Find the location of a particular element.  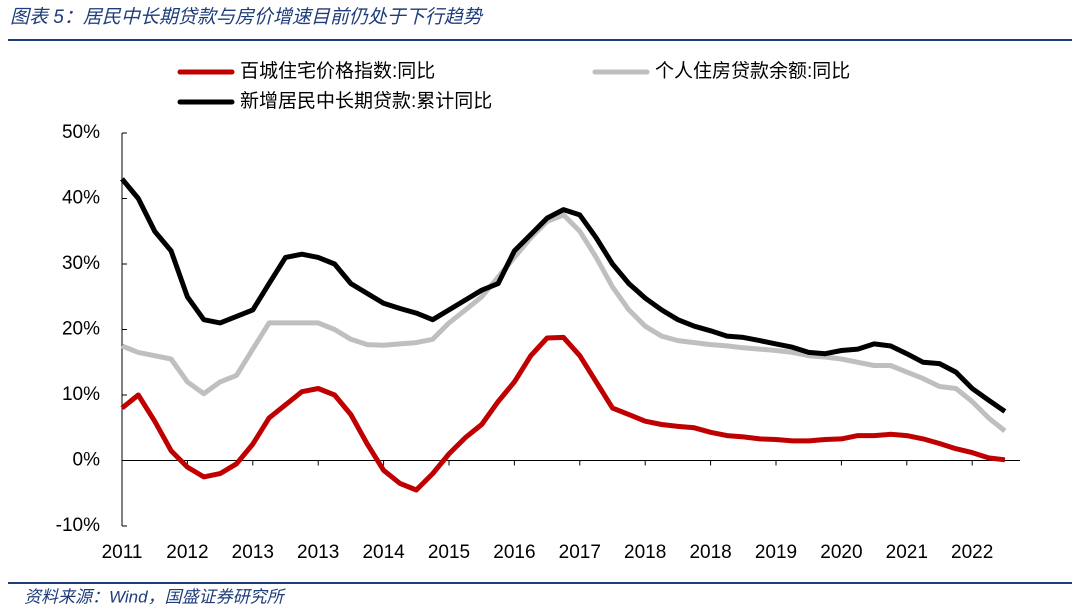

x-tick-label: 2021 is located at coordinates (907, 552).